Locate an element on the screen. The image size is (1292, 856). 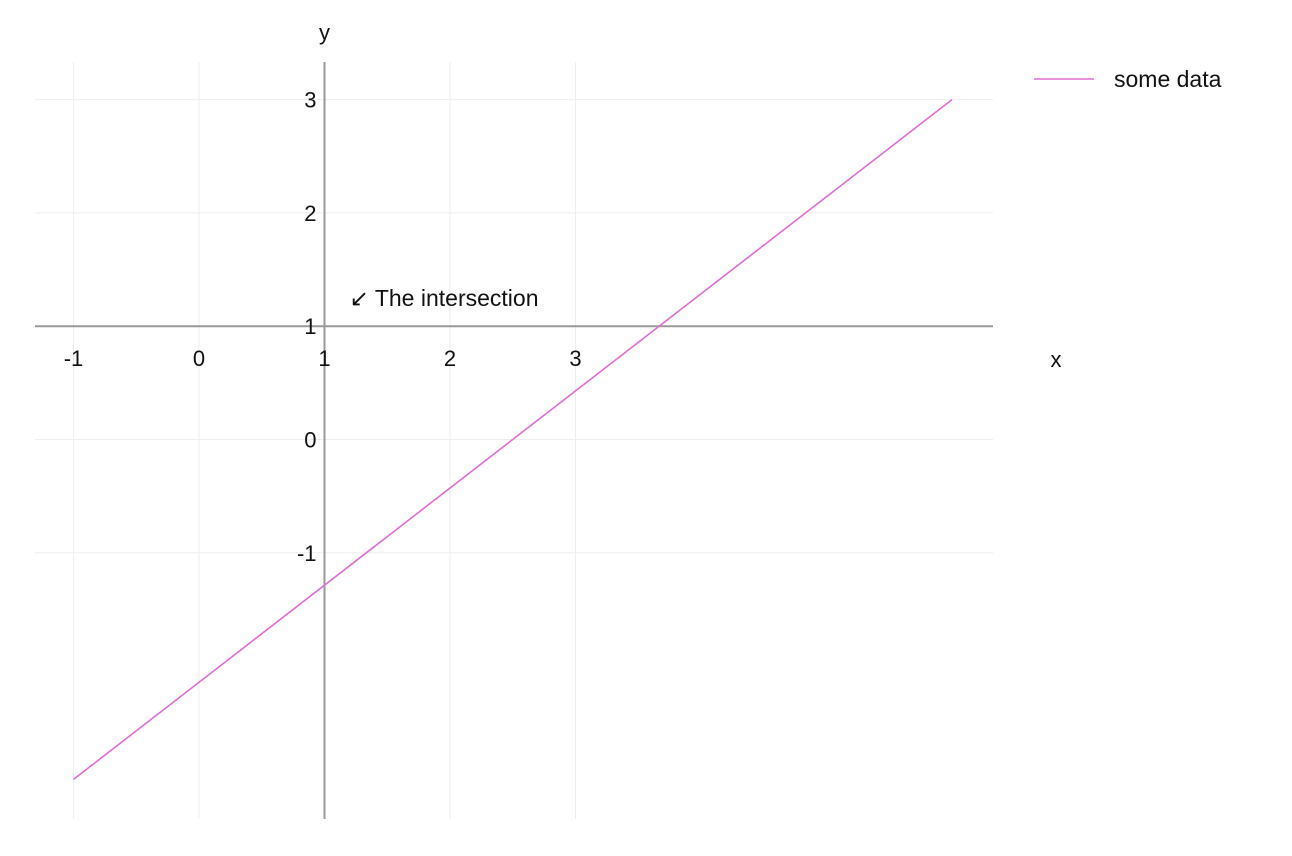
x-tick-label: 0 is located at coordinates (199, 358).